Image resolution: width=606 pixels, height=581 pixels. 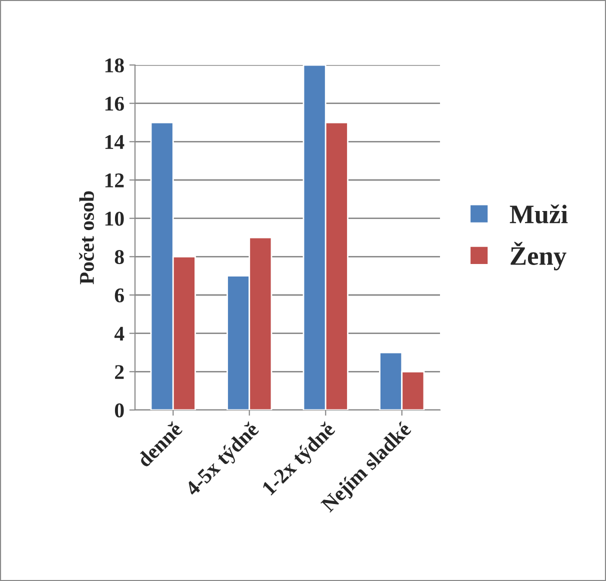 I want to click on legend-label: Ženy, so click(x=538, y=256).